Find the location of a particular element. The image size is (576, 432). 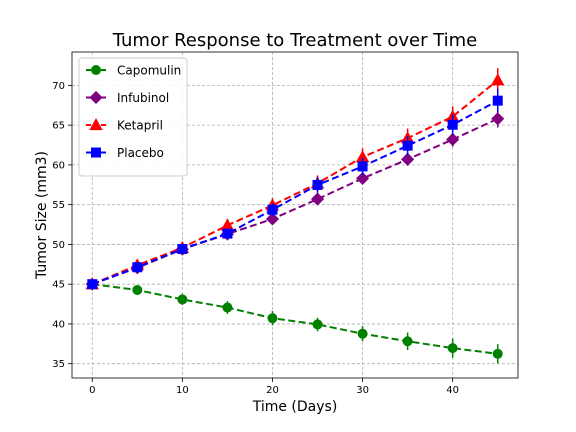

y-axis-label: Tumor Size (mm3) is located at coordinates (42, 215).